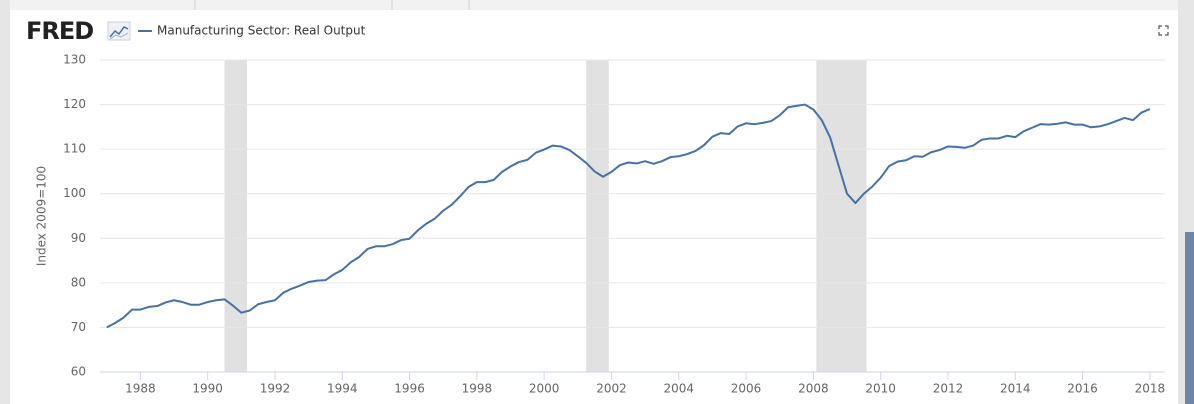  What do you see at coordinates (261, 31) in the screenshot?
I see `legend-label: Manufacturing Sector: Real Output` at bounding box center [261, 31].